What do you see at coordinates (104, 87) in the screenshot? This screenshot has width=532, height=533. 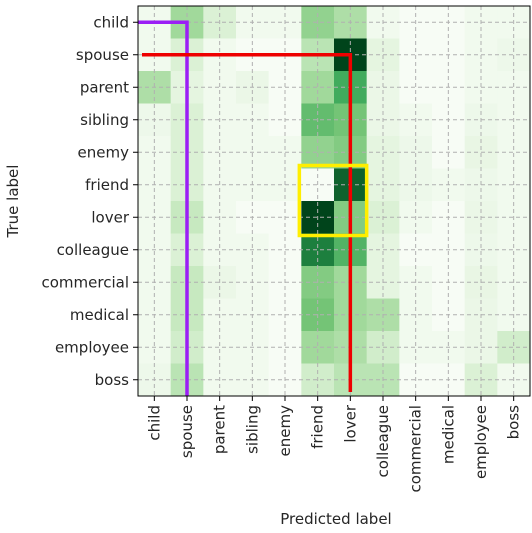 I see `y-tick-label: parent` at bounding box center [104, 87].